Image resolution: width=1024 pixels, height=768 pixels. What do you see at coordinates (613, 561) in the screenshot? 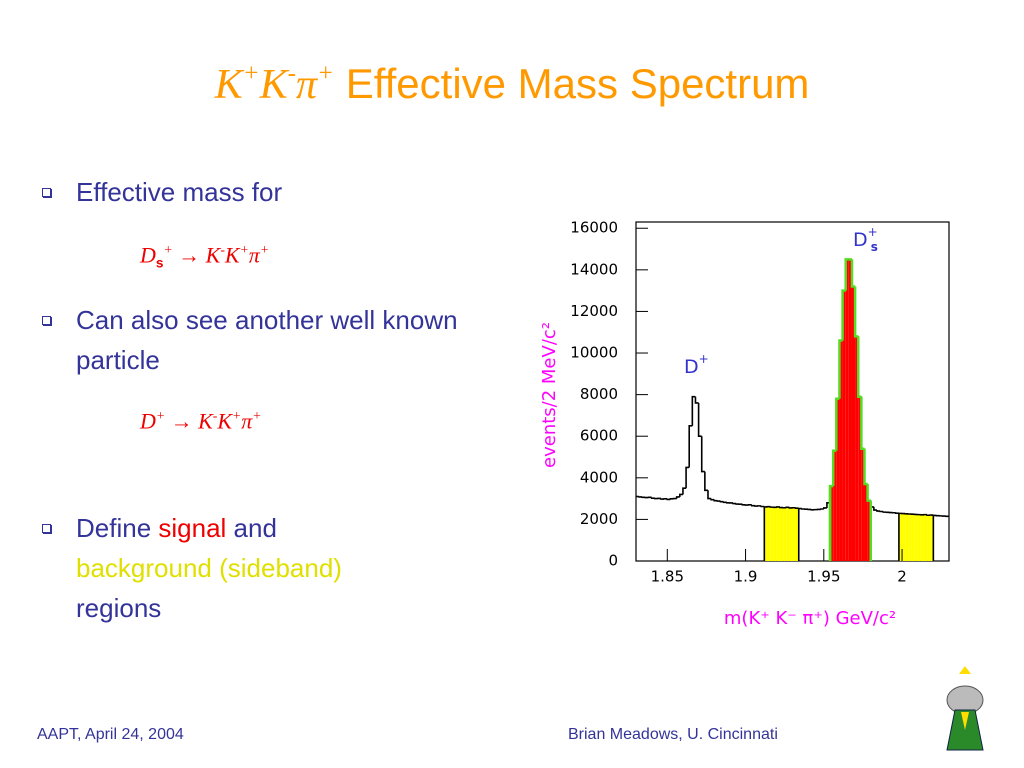
I see `y-tick-label: 0` at bounding box center [613, 561].